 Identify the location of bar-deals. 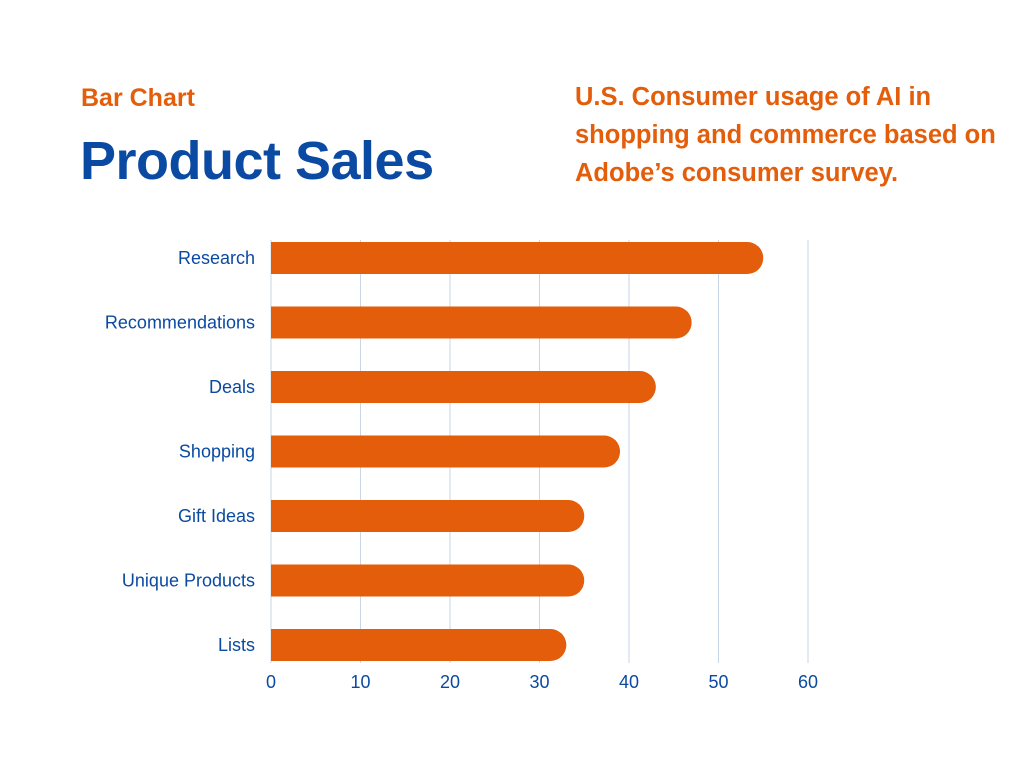
(463, 387).